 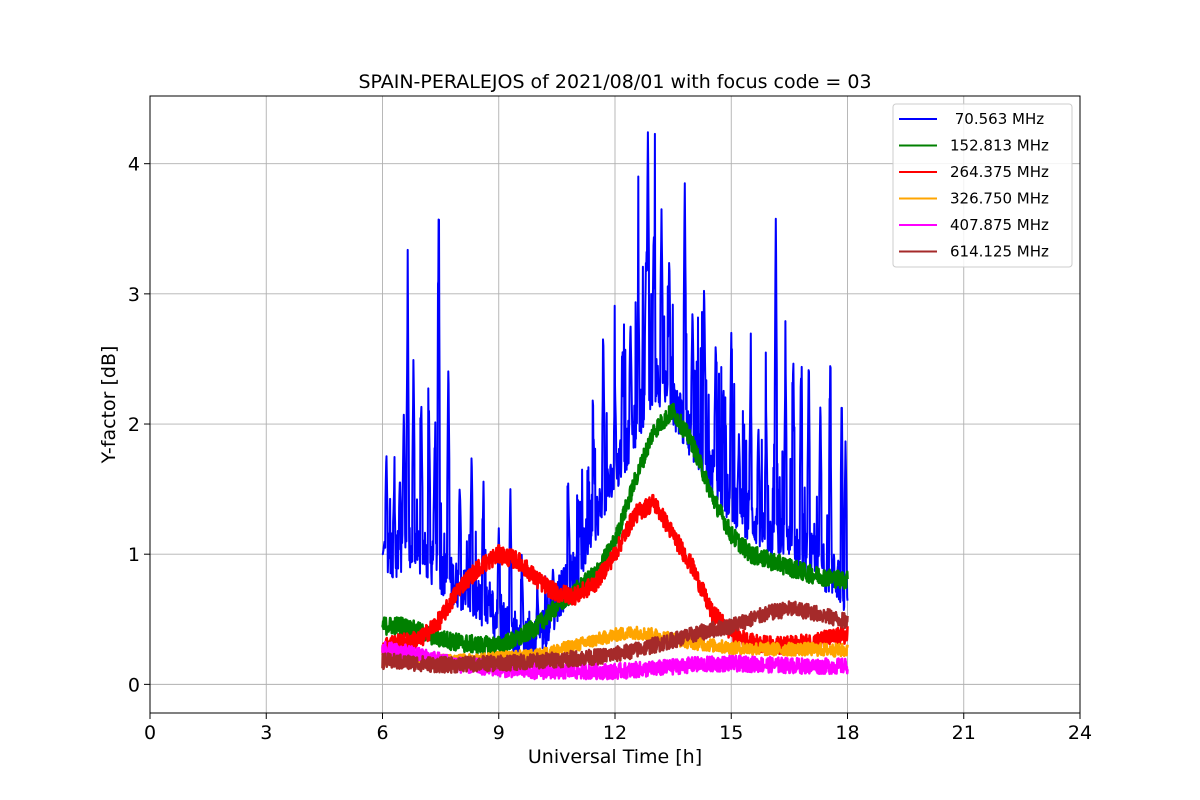 What do you see at coordinates (499, 733) in the screenshot?
I see `x-tick-label: 9` at bounding box center [499, 733].